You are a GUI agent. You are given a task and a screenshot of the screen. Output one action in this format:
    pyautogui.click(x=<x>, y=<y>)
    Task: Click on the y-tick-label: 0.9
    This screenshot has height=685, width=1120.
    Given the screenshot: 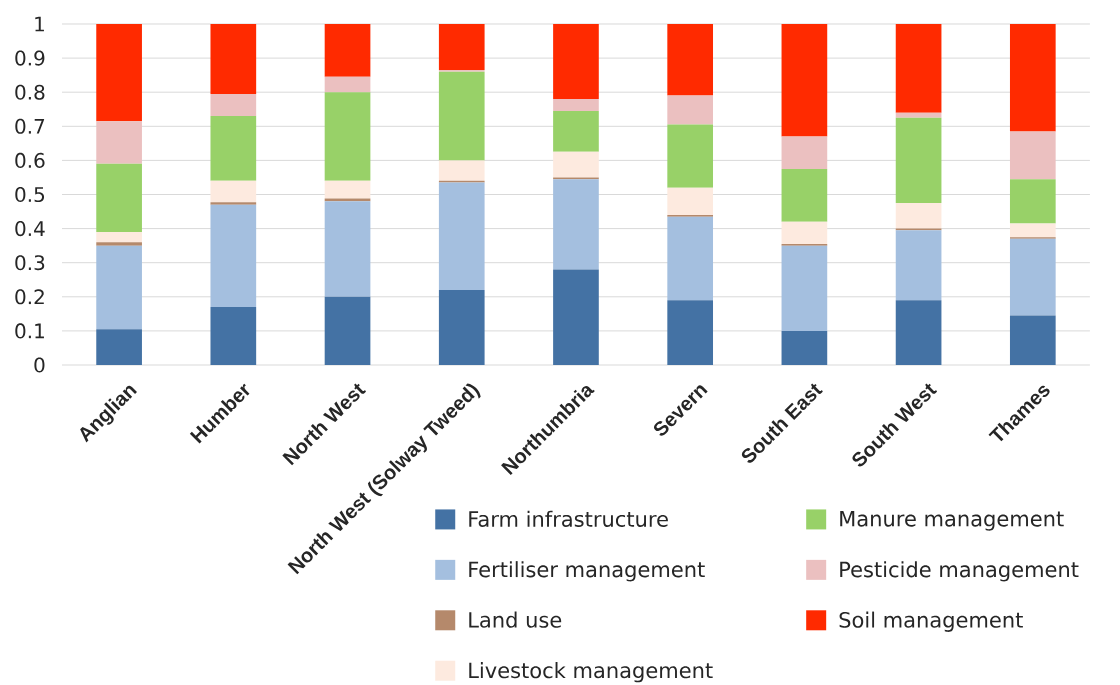 What is the action you would take?
    pyautogui.click(x=30, y=58)
    